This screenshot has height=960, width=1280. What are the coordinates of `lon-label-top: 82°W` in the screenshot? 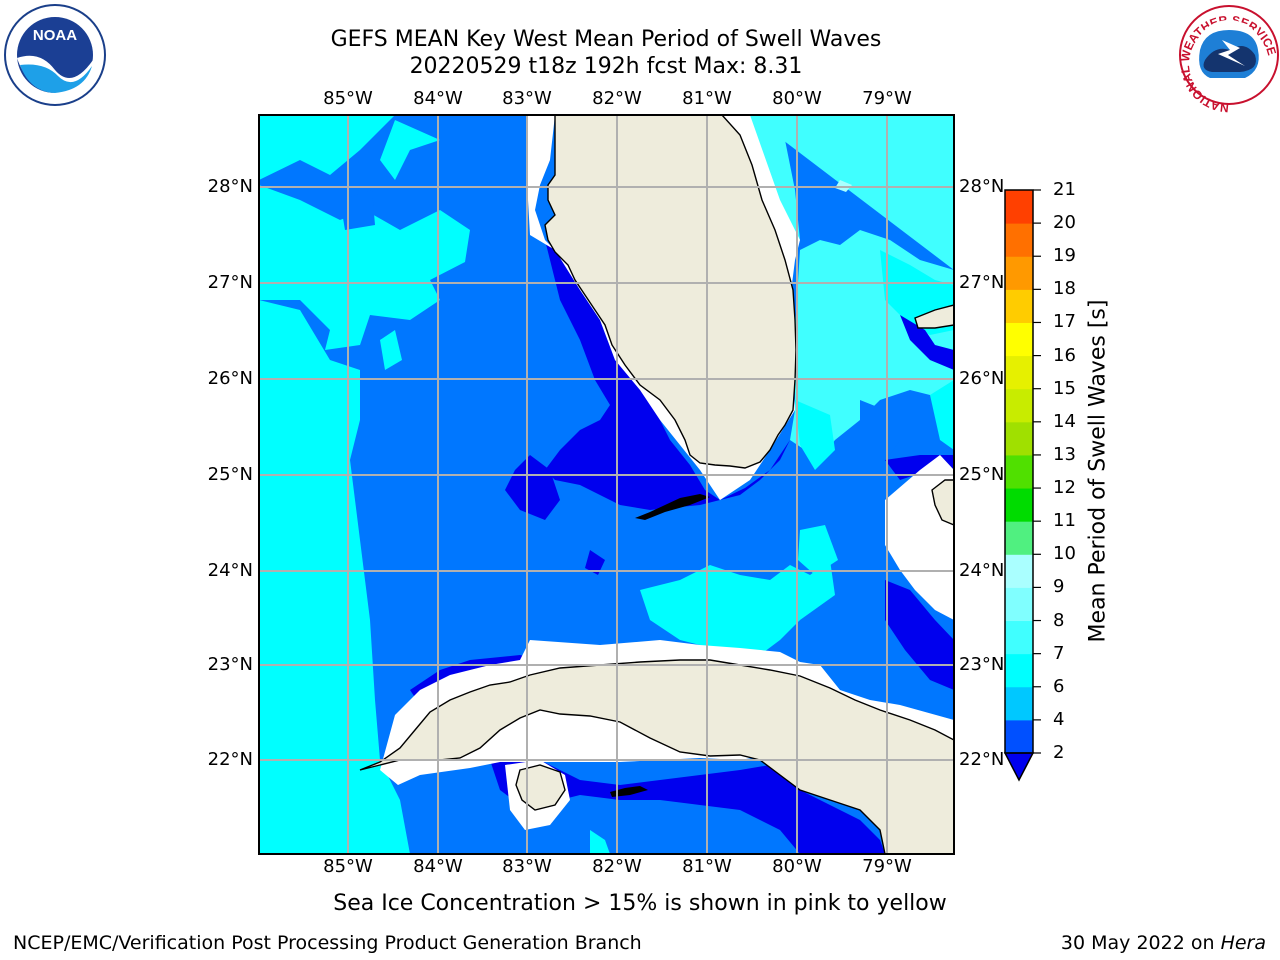 It's located at (617, 98).